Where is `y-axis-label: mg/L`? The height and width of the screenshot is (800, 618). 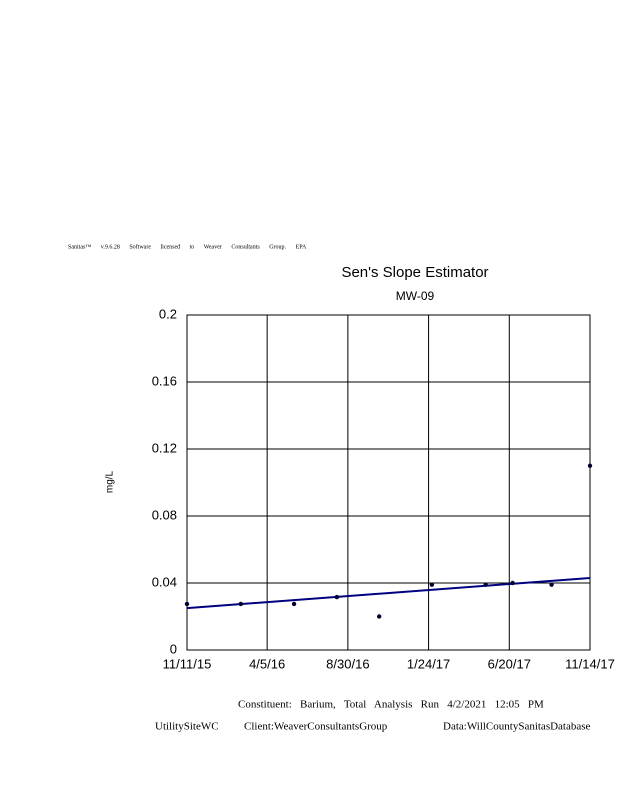 y-axis-label: mg/L is located at coordinates (110, 481).